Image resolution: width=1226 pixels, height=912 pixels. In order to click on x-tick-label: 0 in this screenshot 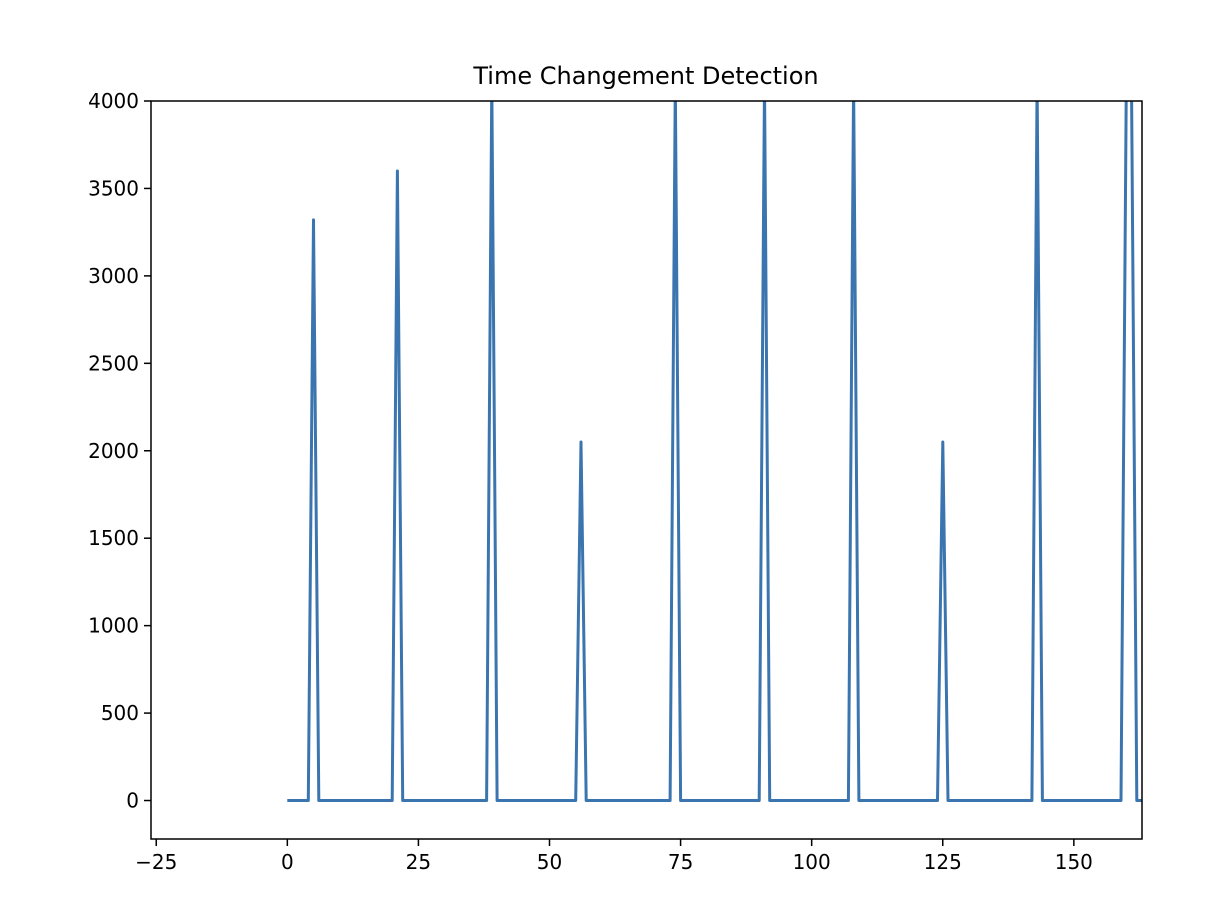, I will do `click(287, 862)`.